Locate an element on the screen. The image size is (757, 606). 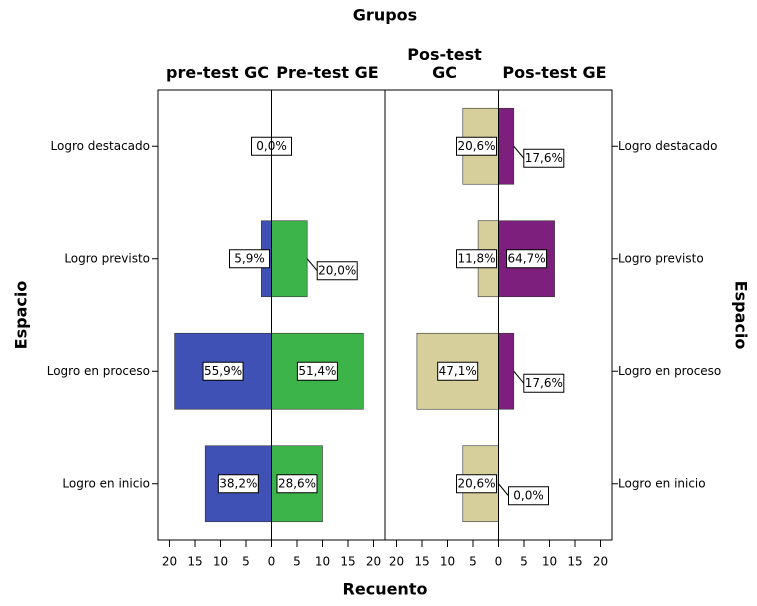
series-header: Pre-test GE is located at coordinates (327, 72).